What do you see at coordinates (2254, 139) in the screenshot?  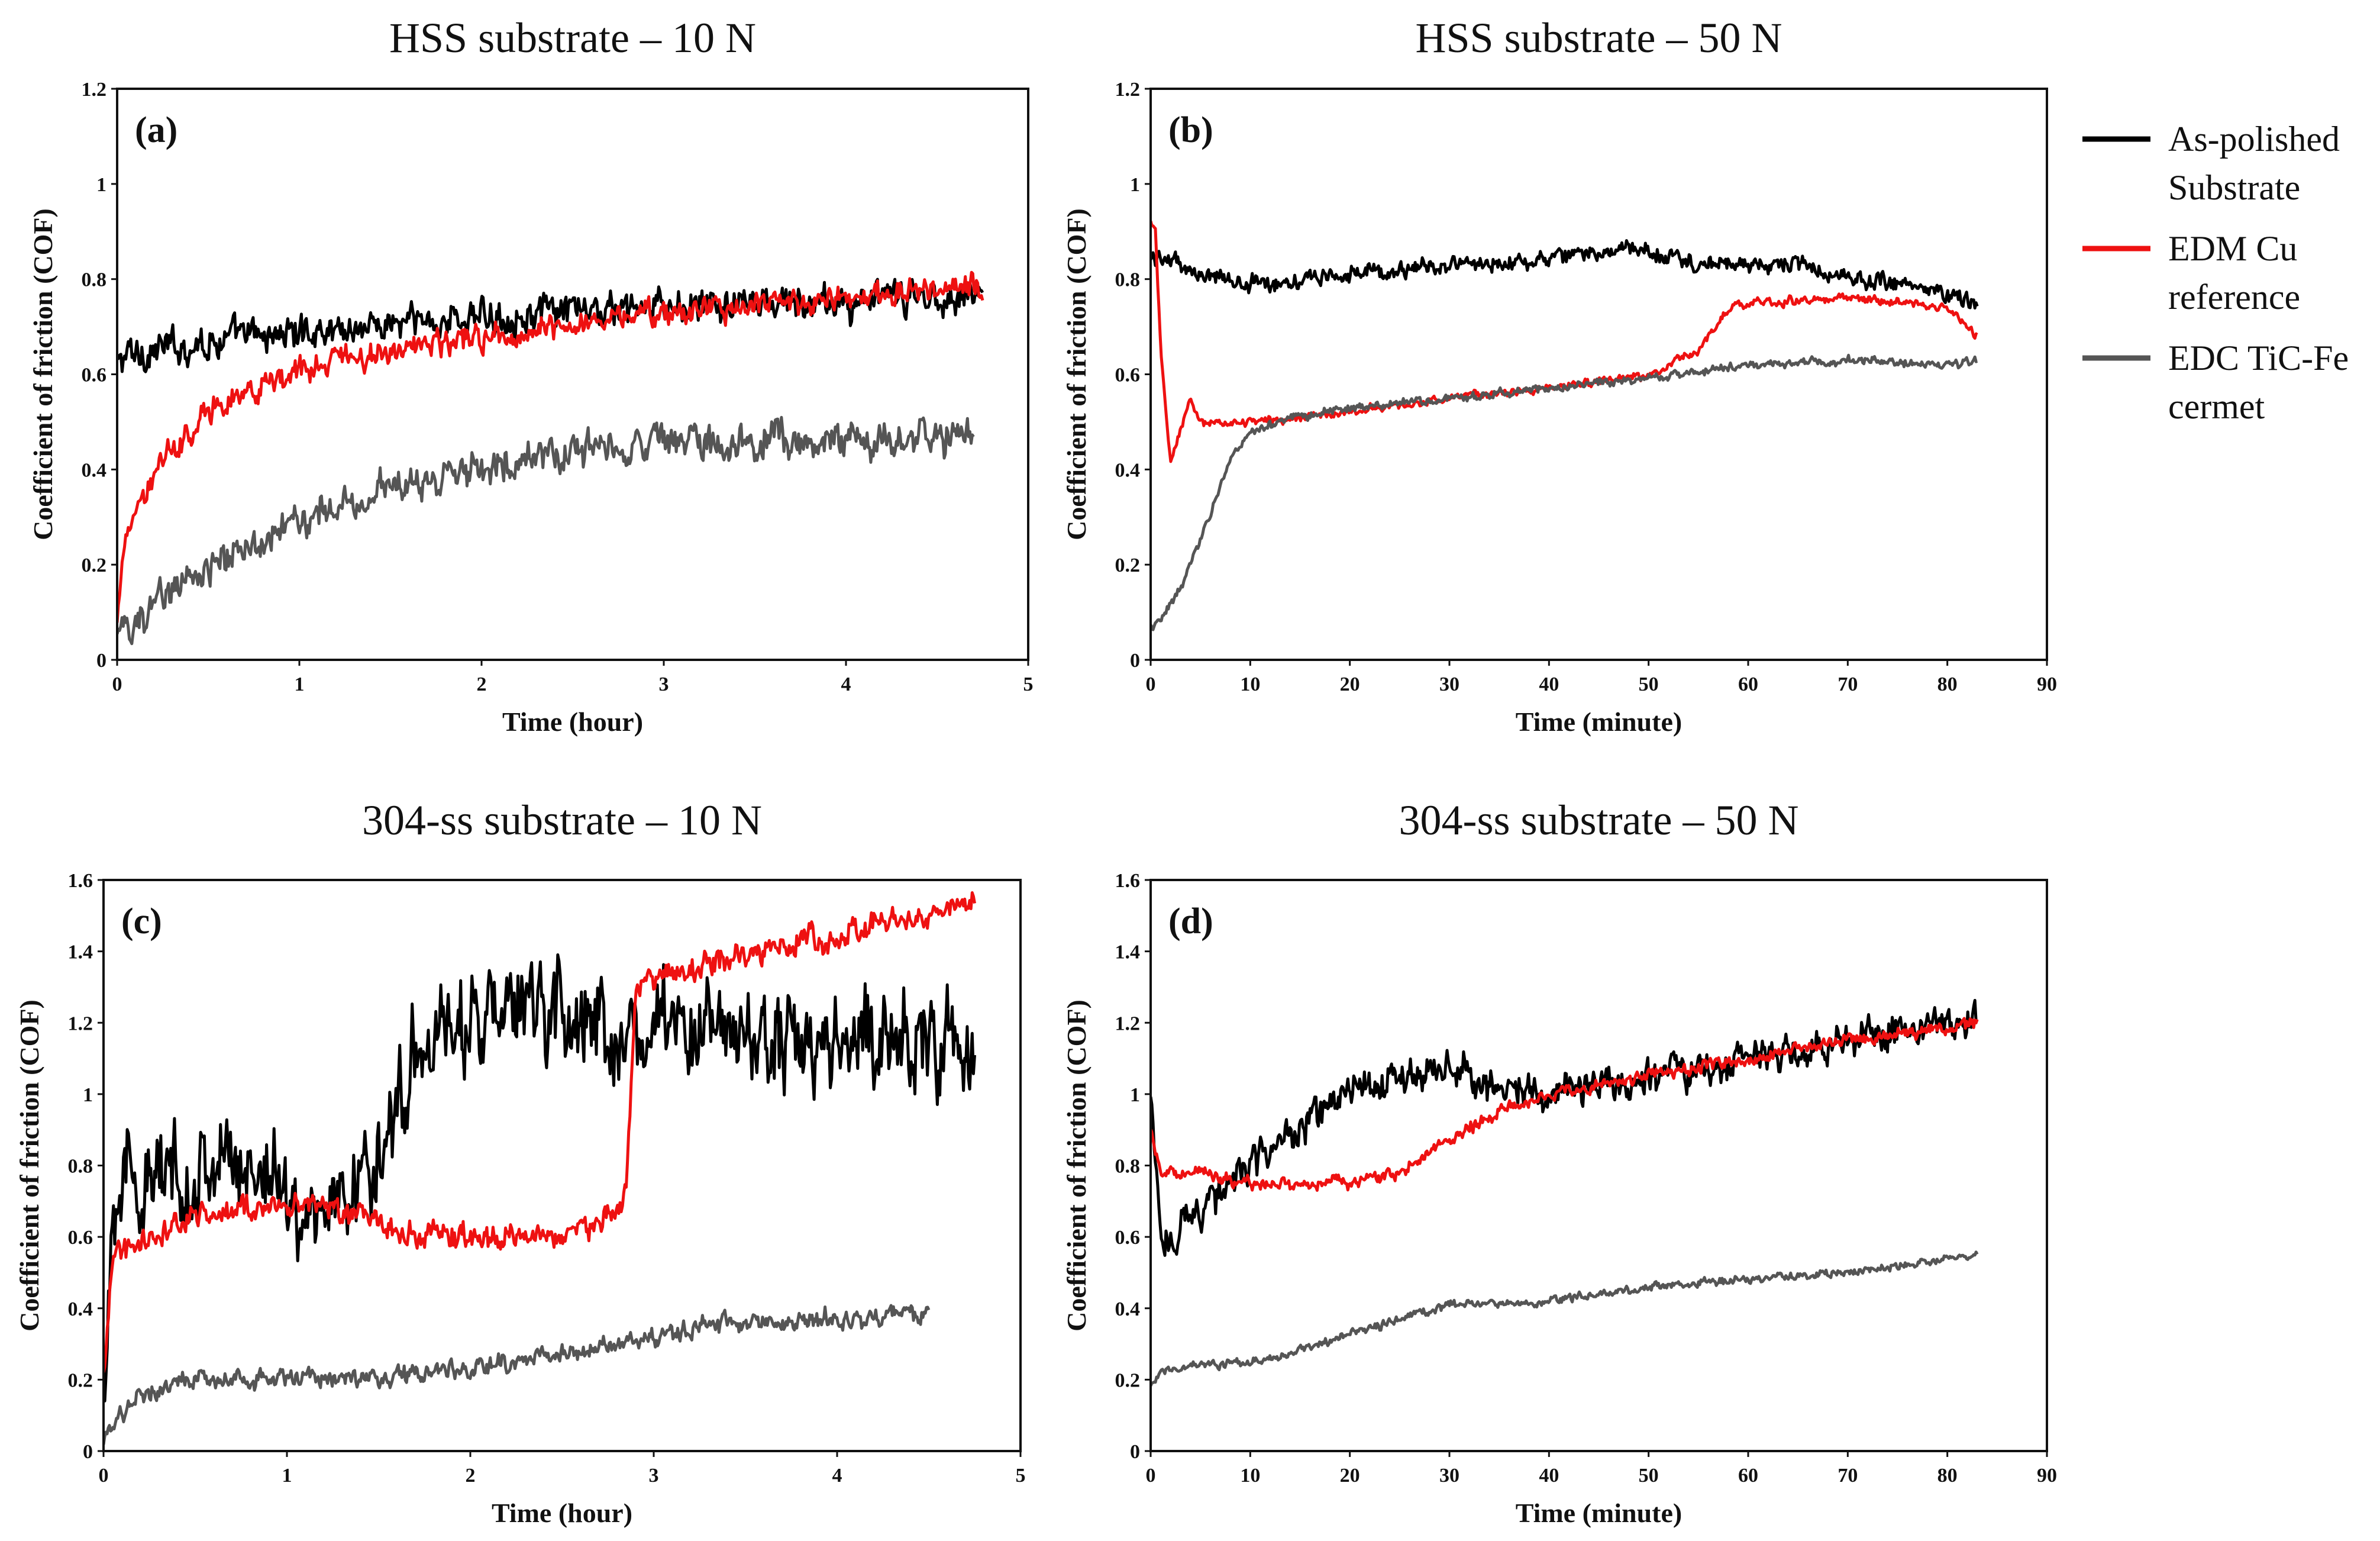 I see `legend-label: As-polished` at bounding box center [2254, 139].